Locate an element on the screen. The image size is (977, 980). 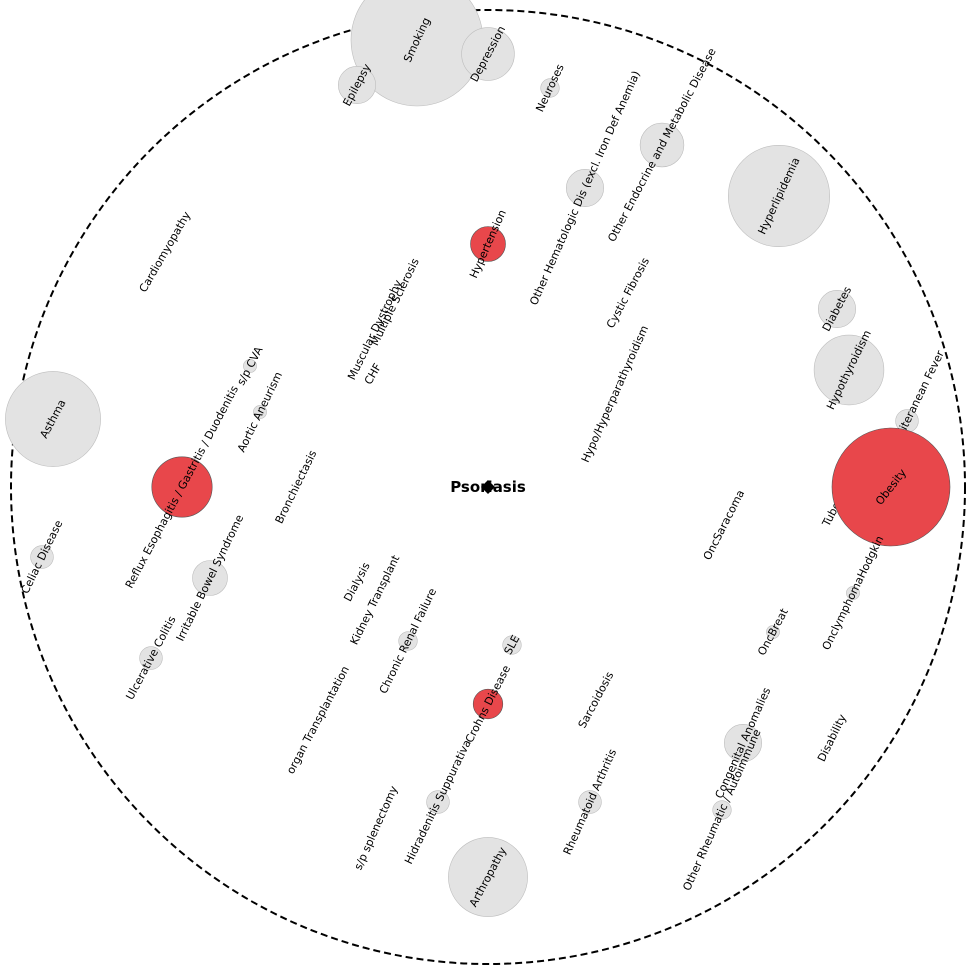
node-rheumatoid-arthritis: Rheumatoid Arthritis is located at coordinates (590, 802).